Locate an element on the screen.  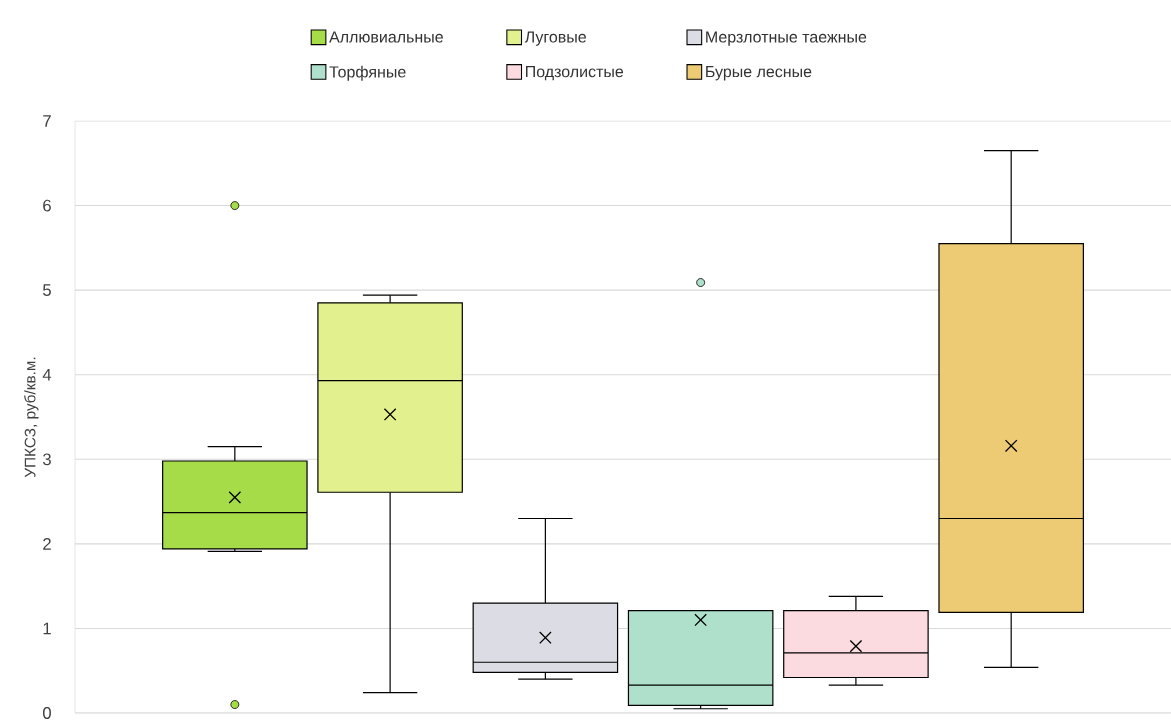
legend-label: Торфяные is located at coordinates (367, 73).